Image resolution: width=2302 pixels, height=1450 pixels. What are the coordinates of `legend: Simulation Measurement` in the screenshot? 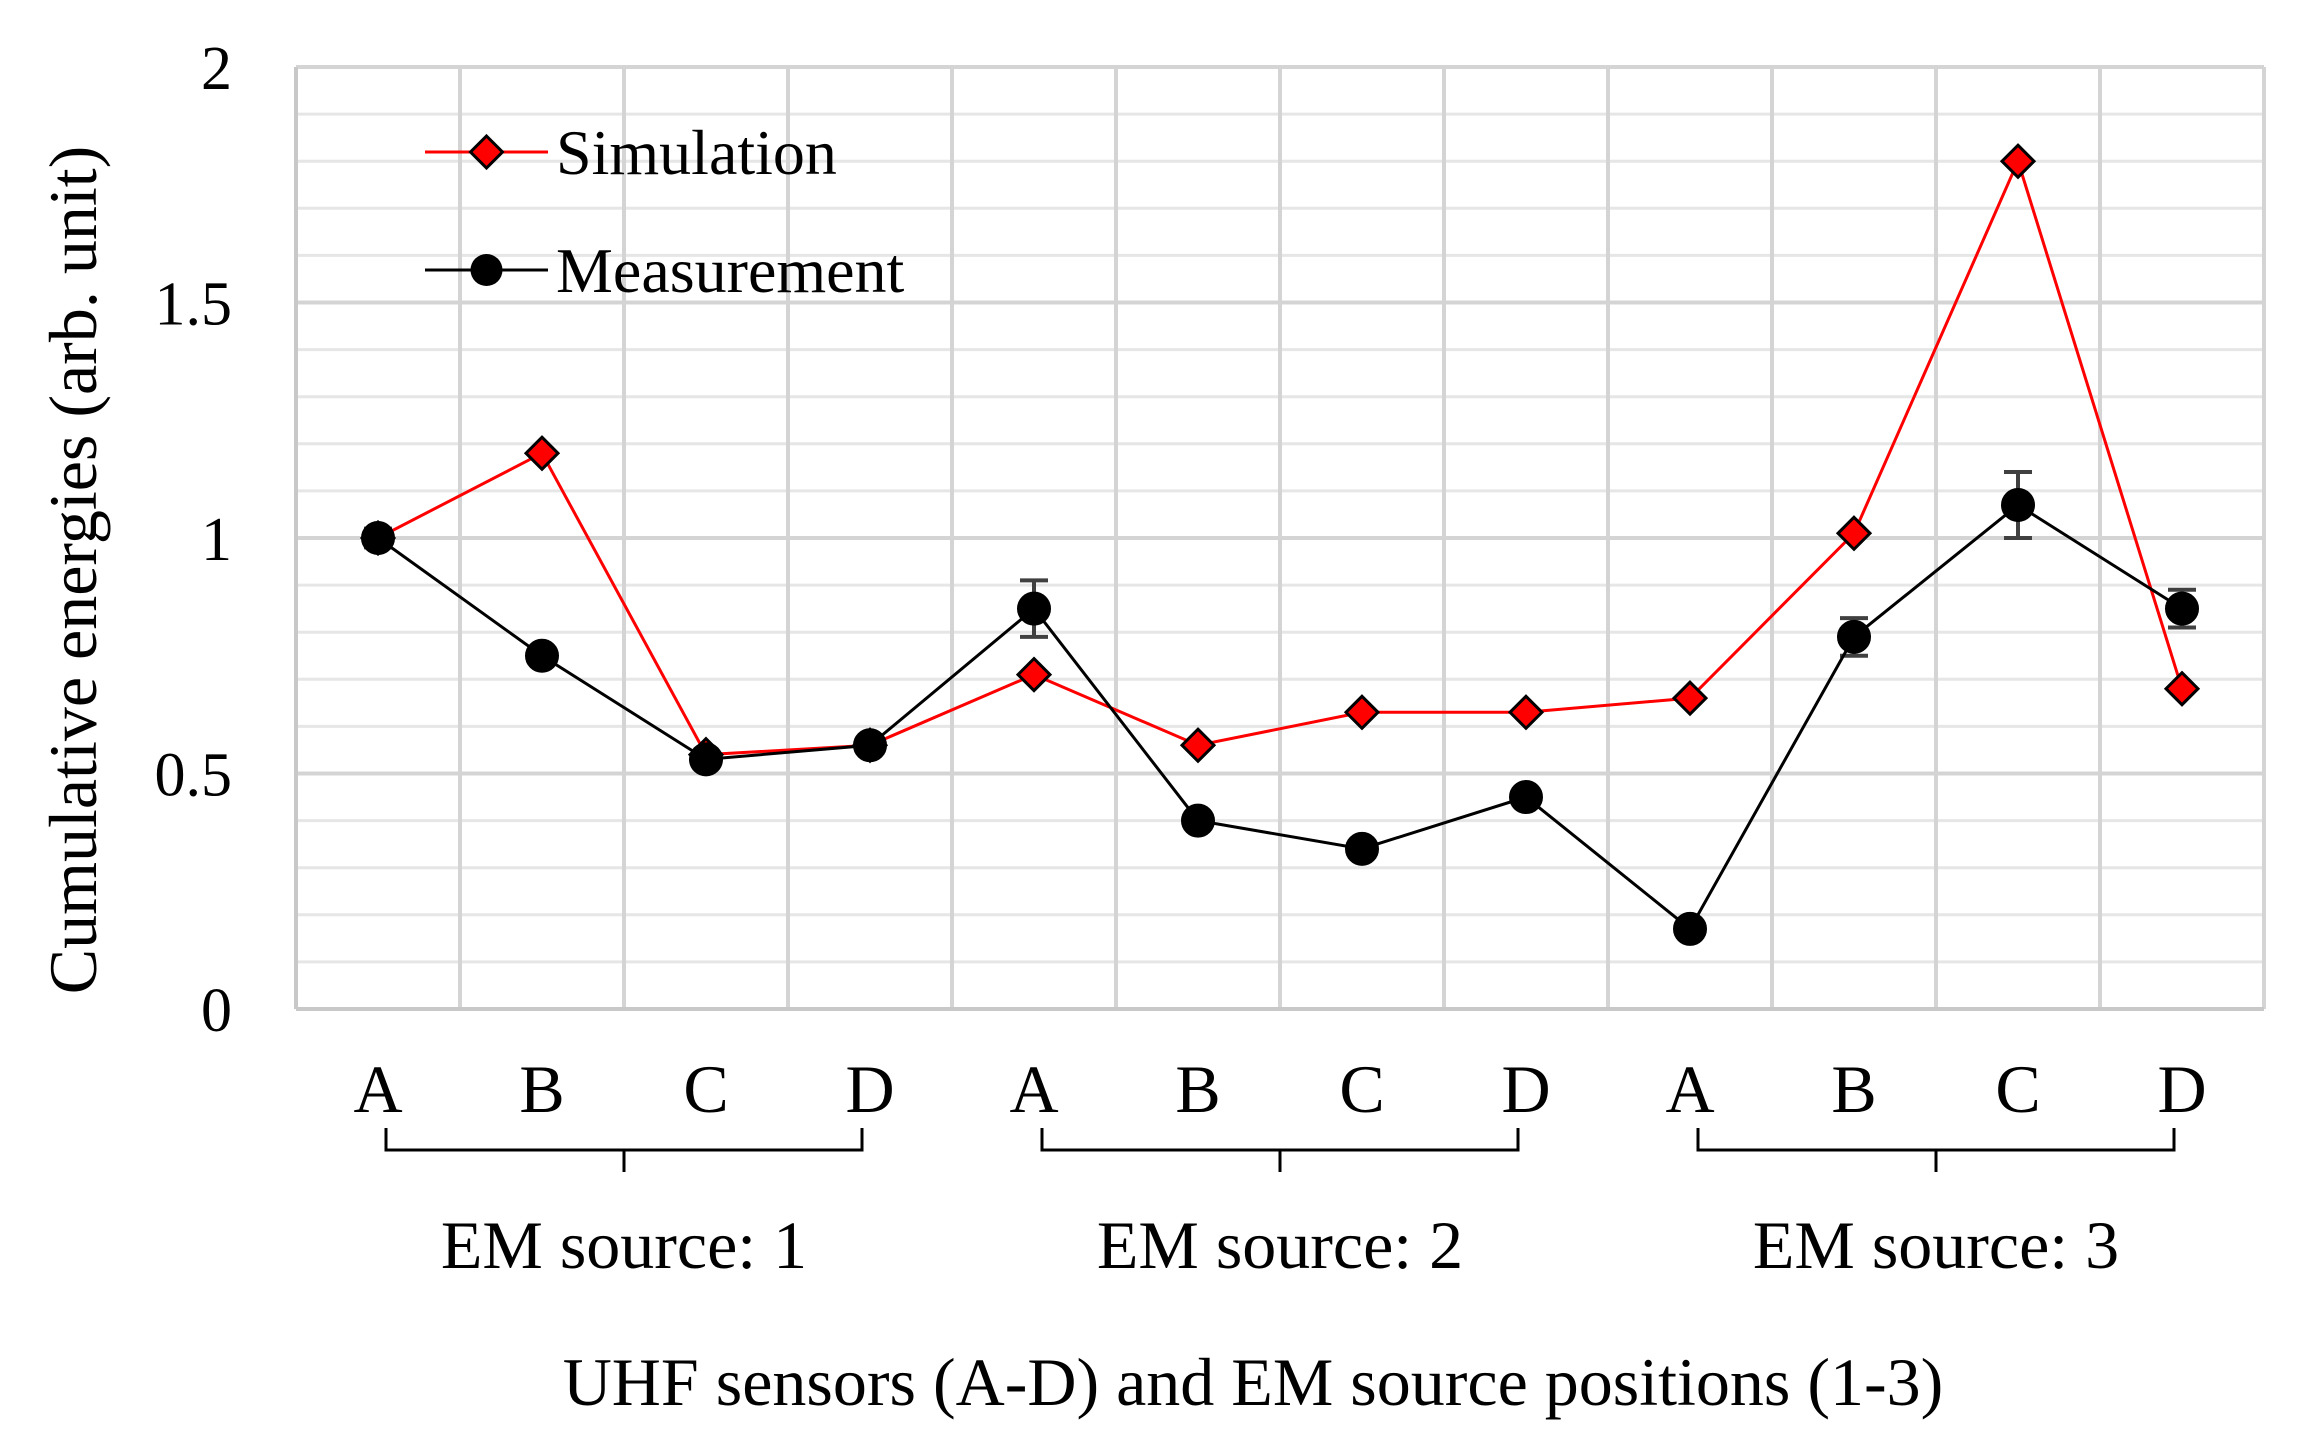 It's located at (665, 211).